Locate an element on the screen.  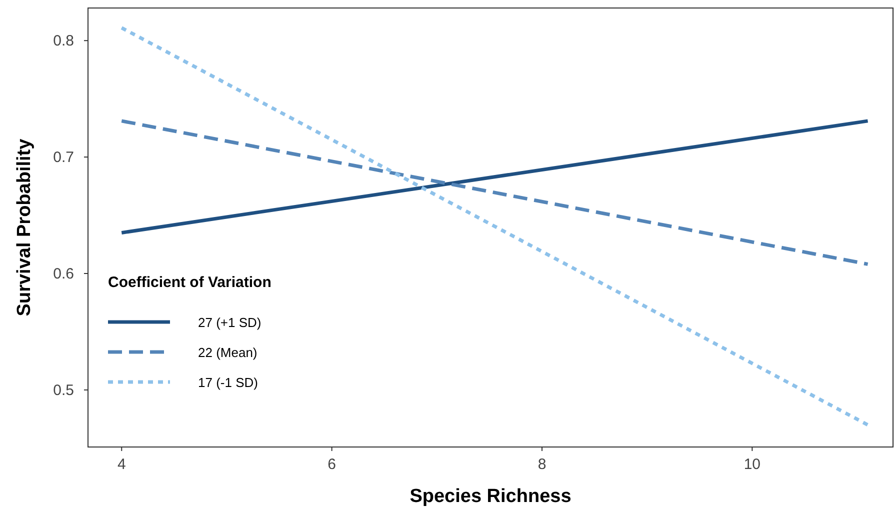
y-tick-label: 0.7 is located at coordinates (63, 157).